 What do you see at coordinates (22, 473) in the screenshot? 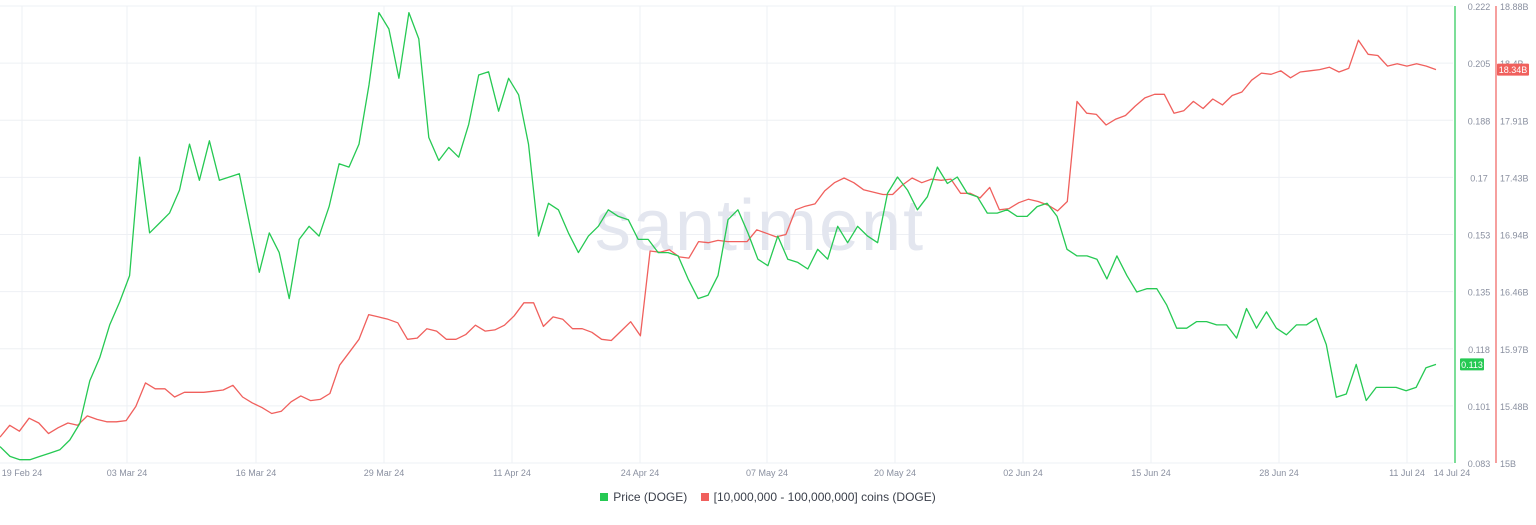
I see `x-tick-label: 19 Feb 24` at bounding box center [22, 473].